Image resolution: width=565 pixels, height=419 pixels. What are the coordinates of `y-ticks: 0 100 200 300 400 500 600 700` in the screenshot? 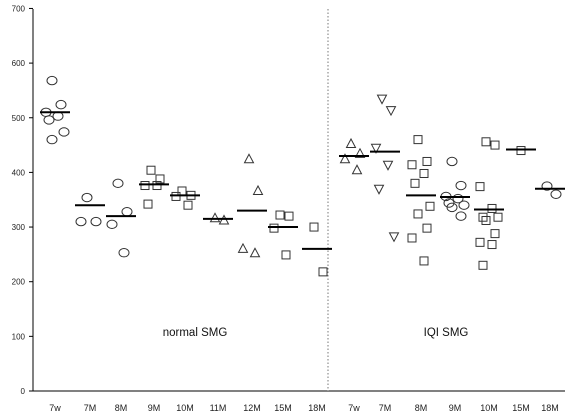 It's located at (22, 200).